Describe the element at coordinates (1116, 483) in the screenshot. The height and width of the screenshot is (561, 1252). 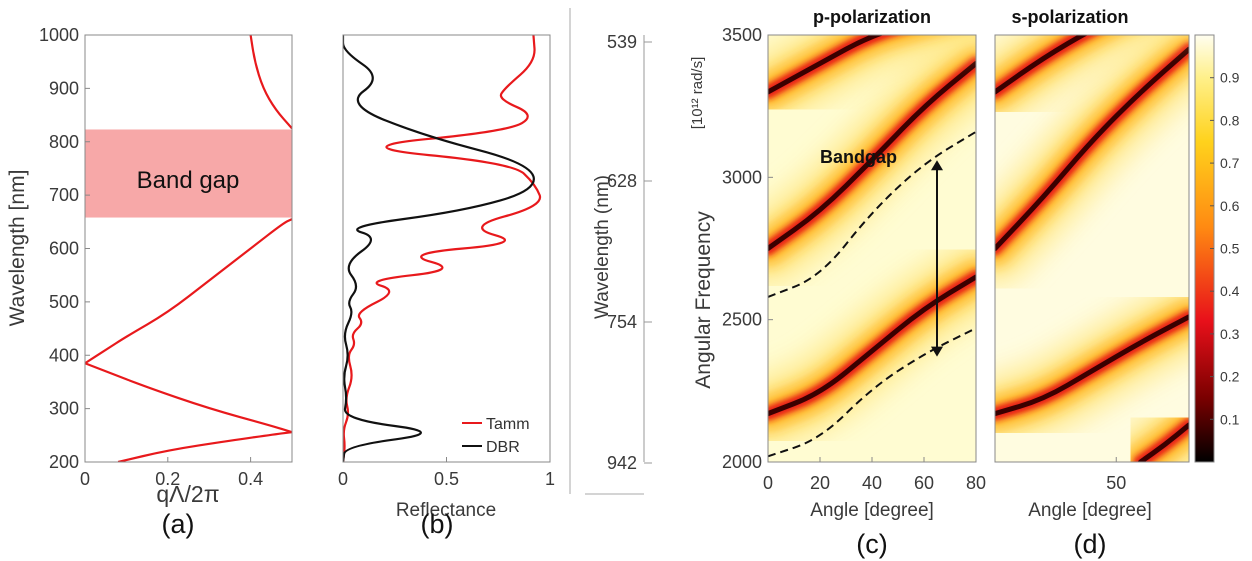
I see `x-tick-label: 50` at that location.